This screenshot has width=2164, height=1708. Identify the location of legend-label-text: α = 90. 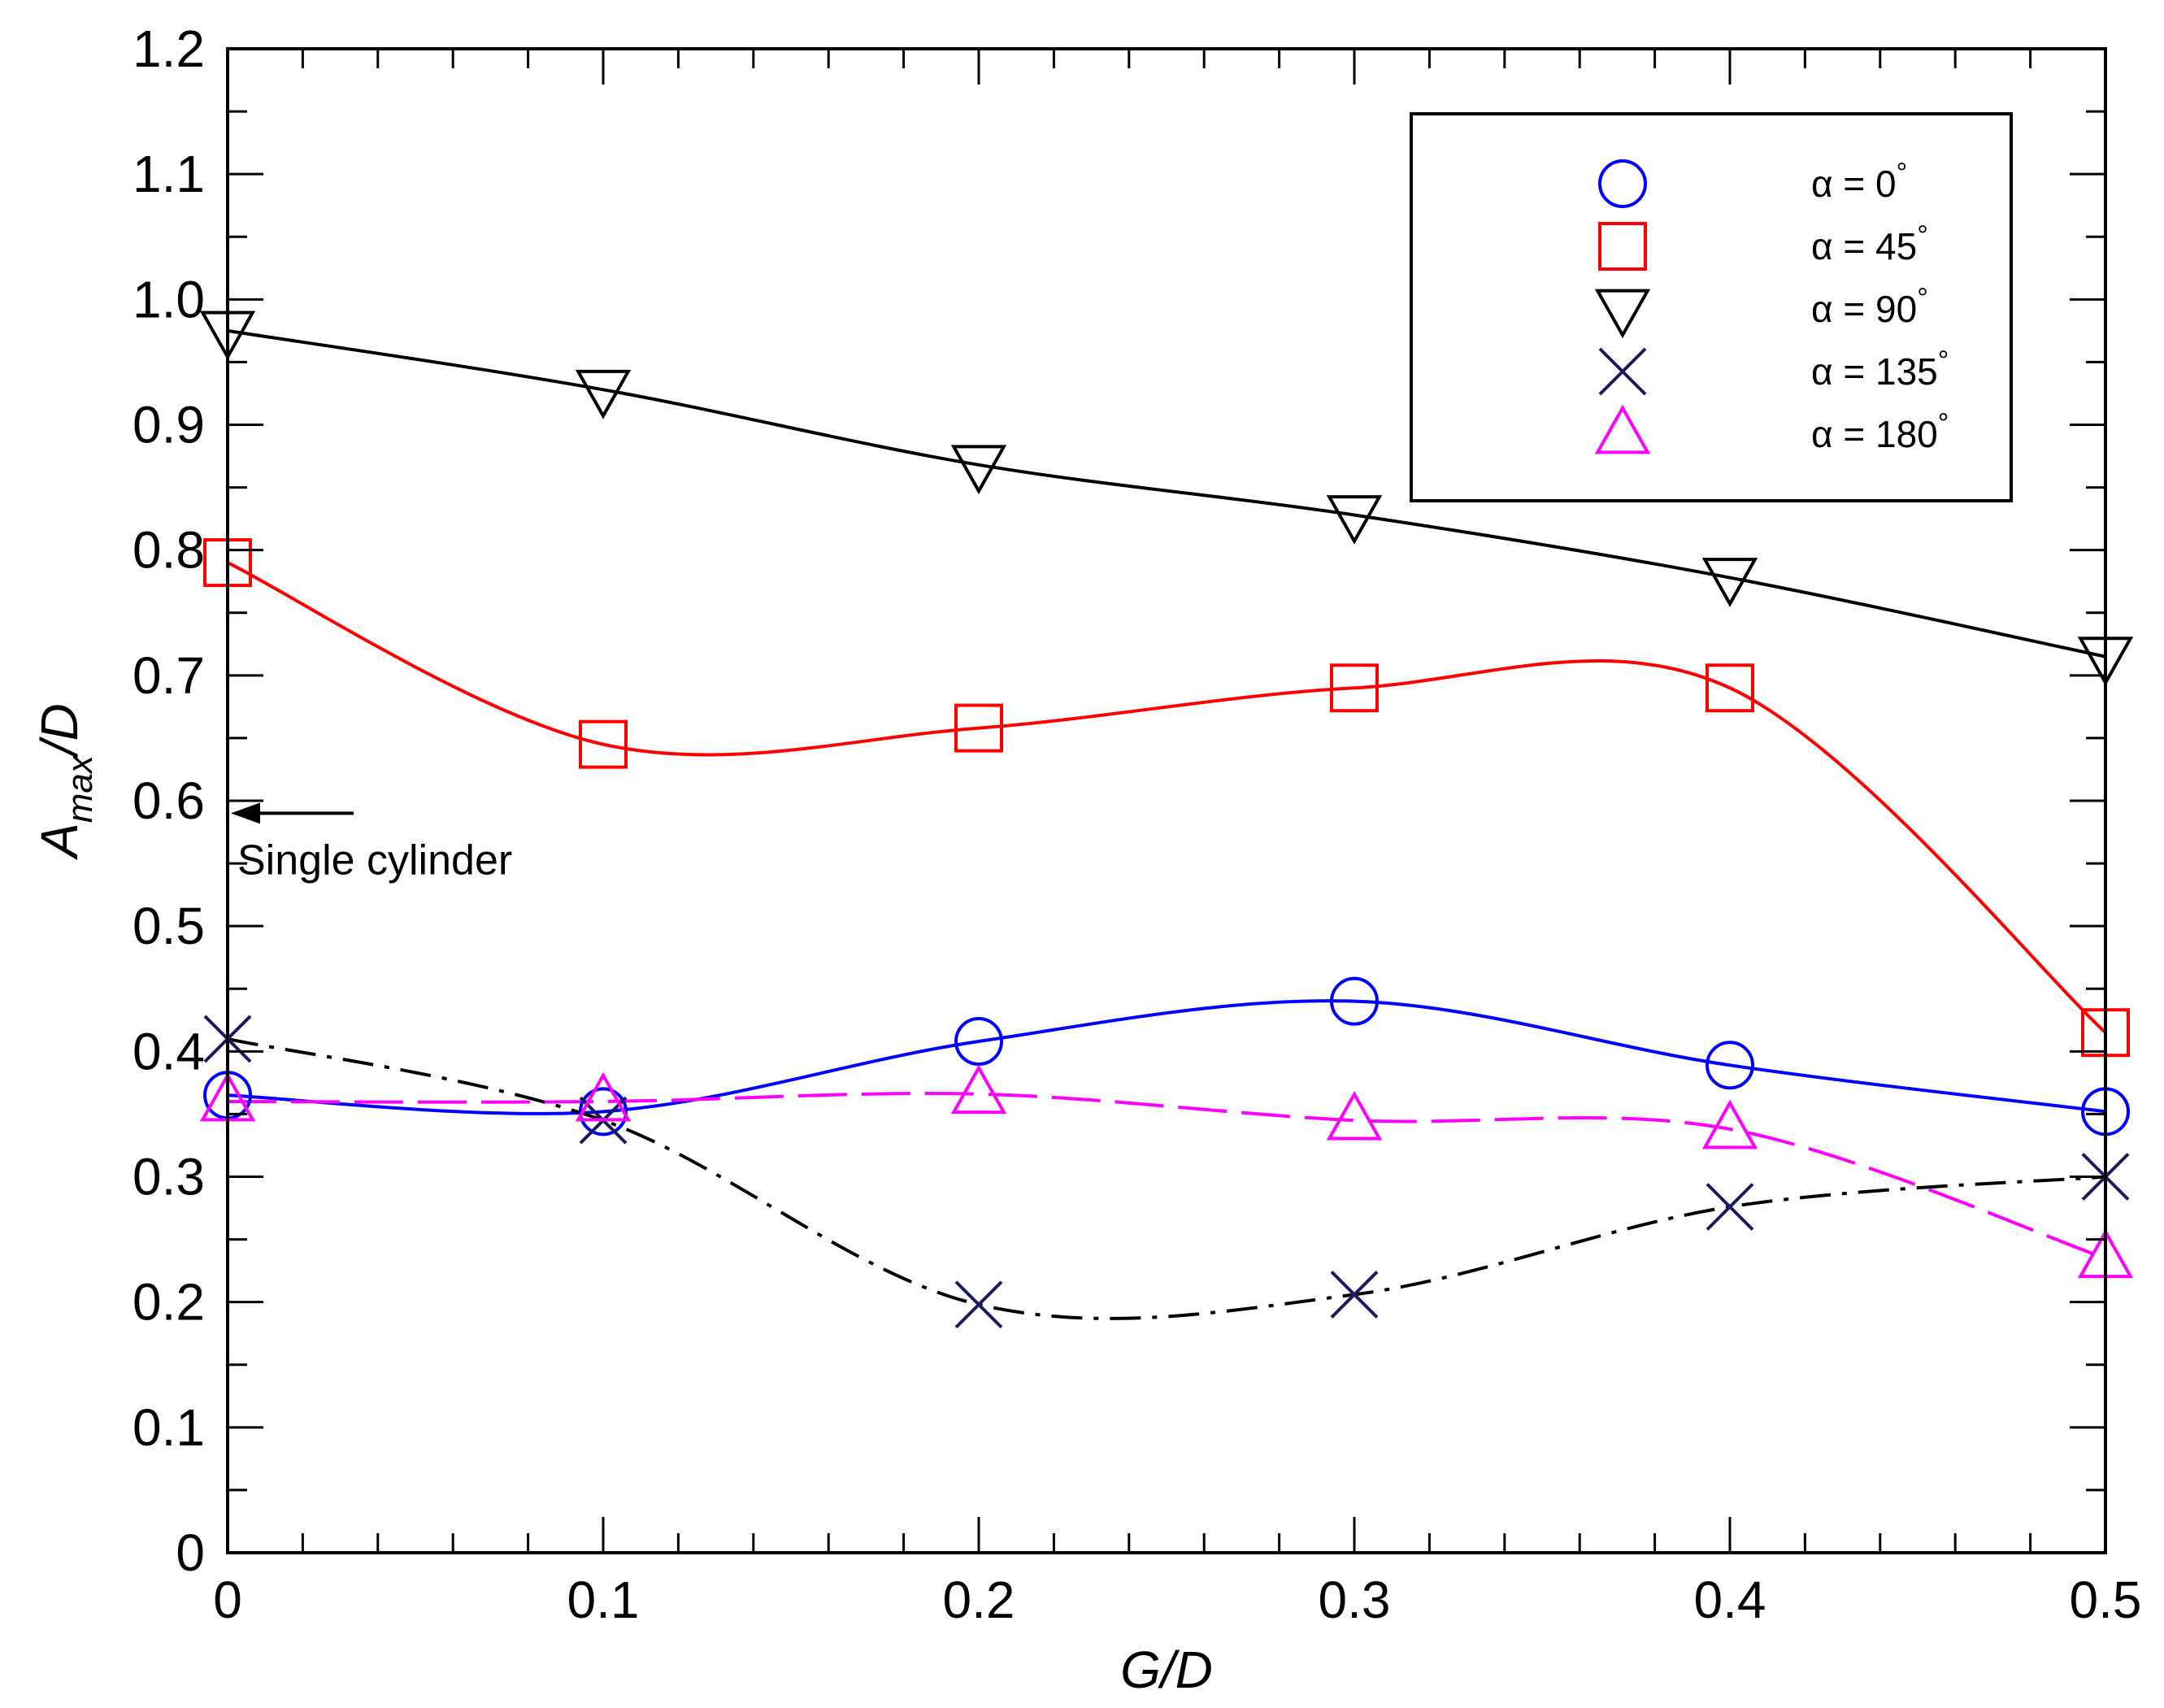
(1864, 309).